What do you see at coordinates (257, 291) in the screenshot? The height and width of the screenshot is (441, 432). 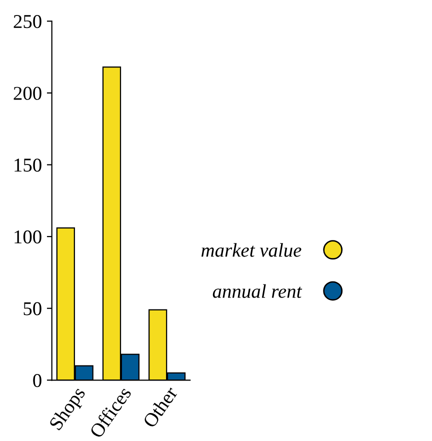 I see `legend-label: annual rent` at bounding box center [257, 291].